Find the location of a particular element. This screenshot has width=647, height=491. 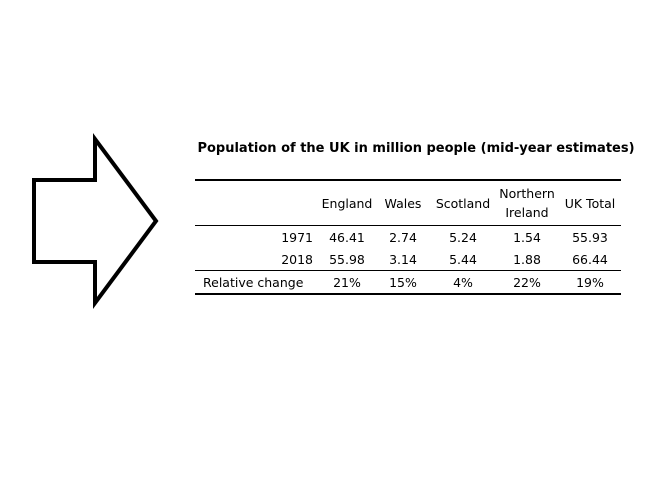

column-header-england: England is located at coordinates (347, 203).